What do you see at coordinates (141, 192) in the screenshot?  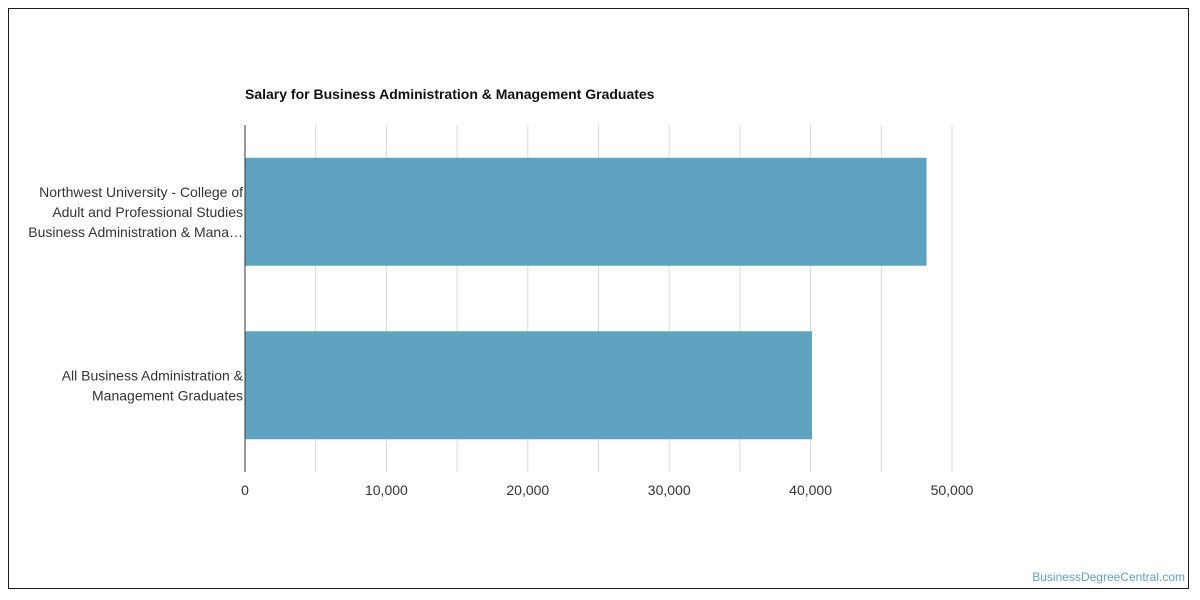 I see `category-label-line: Northwest University - College of` at bounding box center [141, 192].